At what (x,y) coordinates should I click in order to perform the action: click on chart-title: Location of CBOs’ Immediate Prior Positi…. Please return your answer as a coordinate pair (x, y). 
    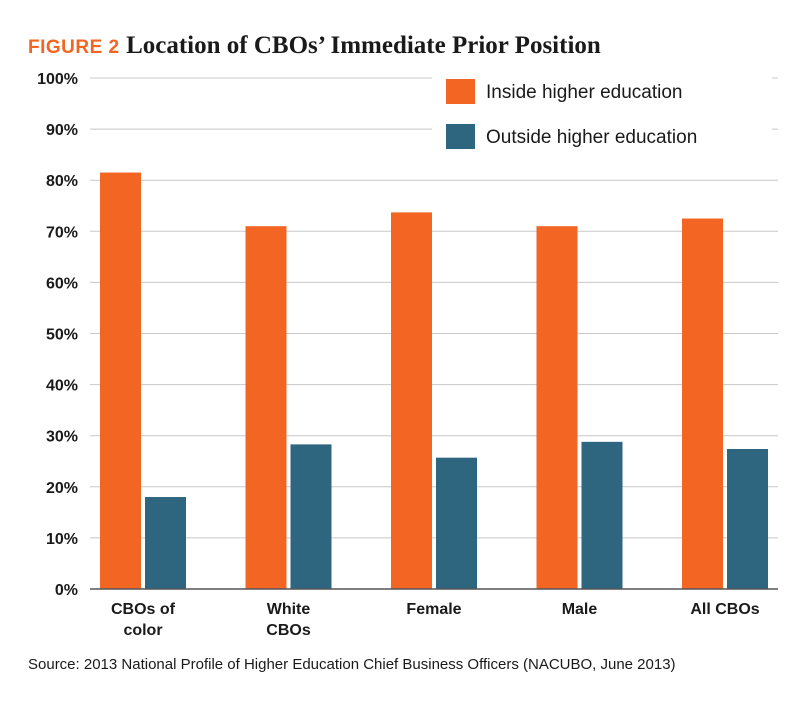
    Looking at the image, I should click on (363, 45).